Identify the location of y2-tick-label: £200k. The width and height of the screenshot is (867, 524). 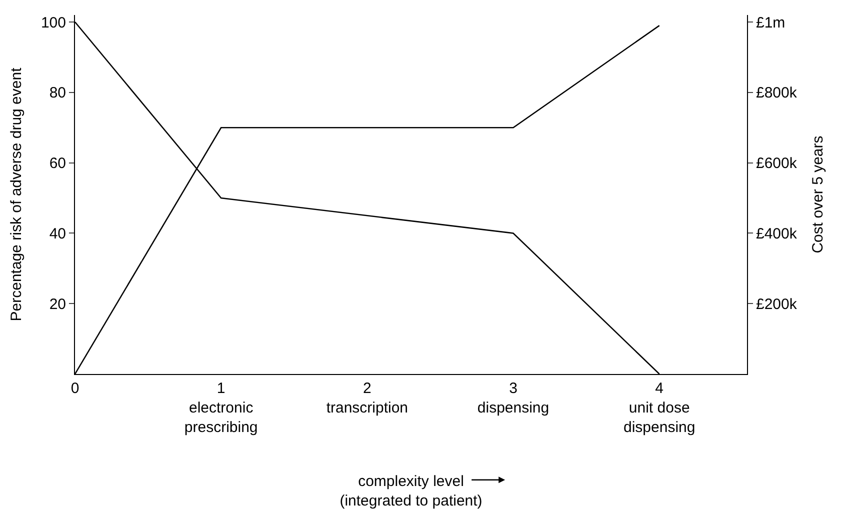
(777, 304).